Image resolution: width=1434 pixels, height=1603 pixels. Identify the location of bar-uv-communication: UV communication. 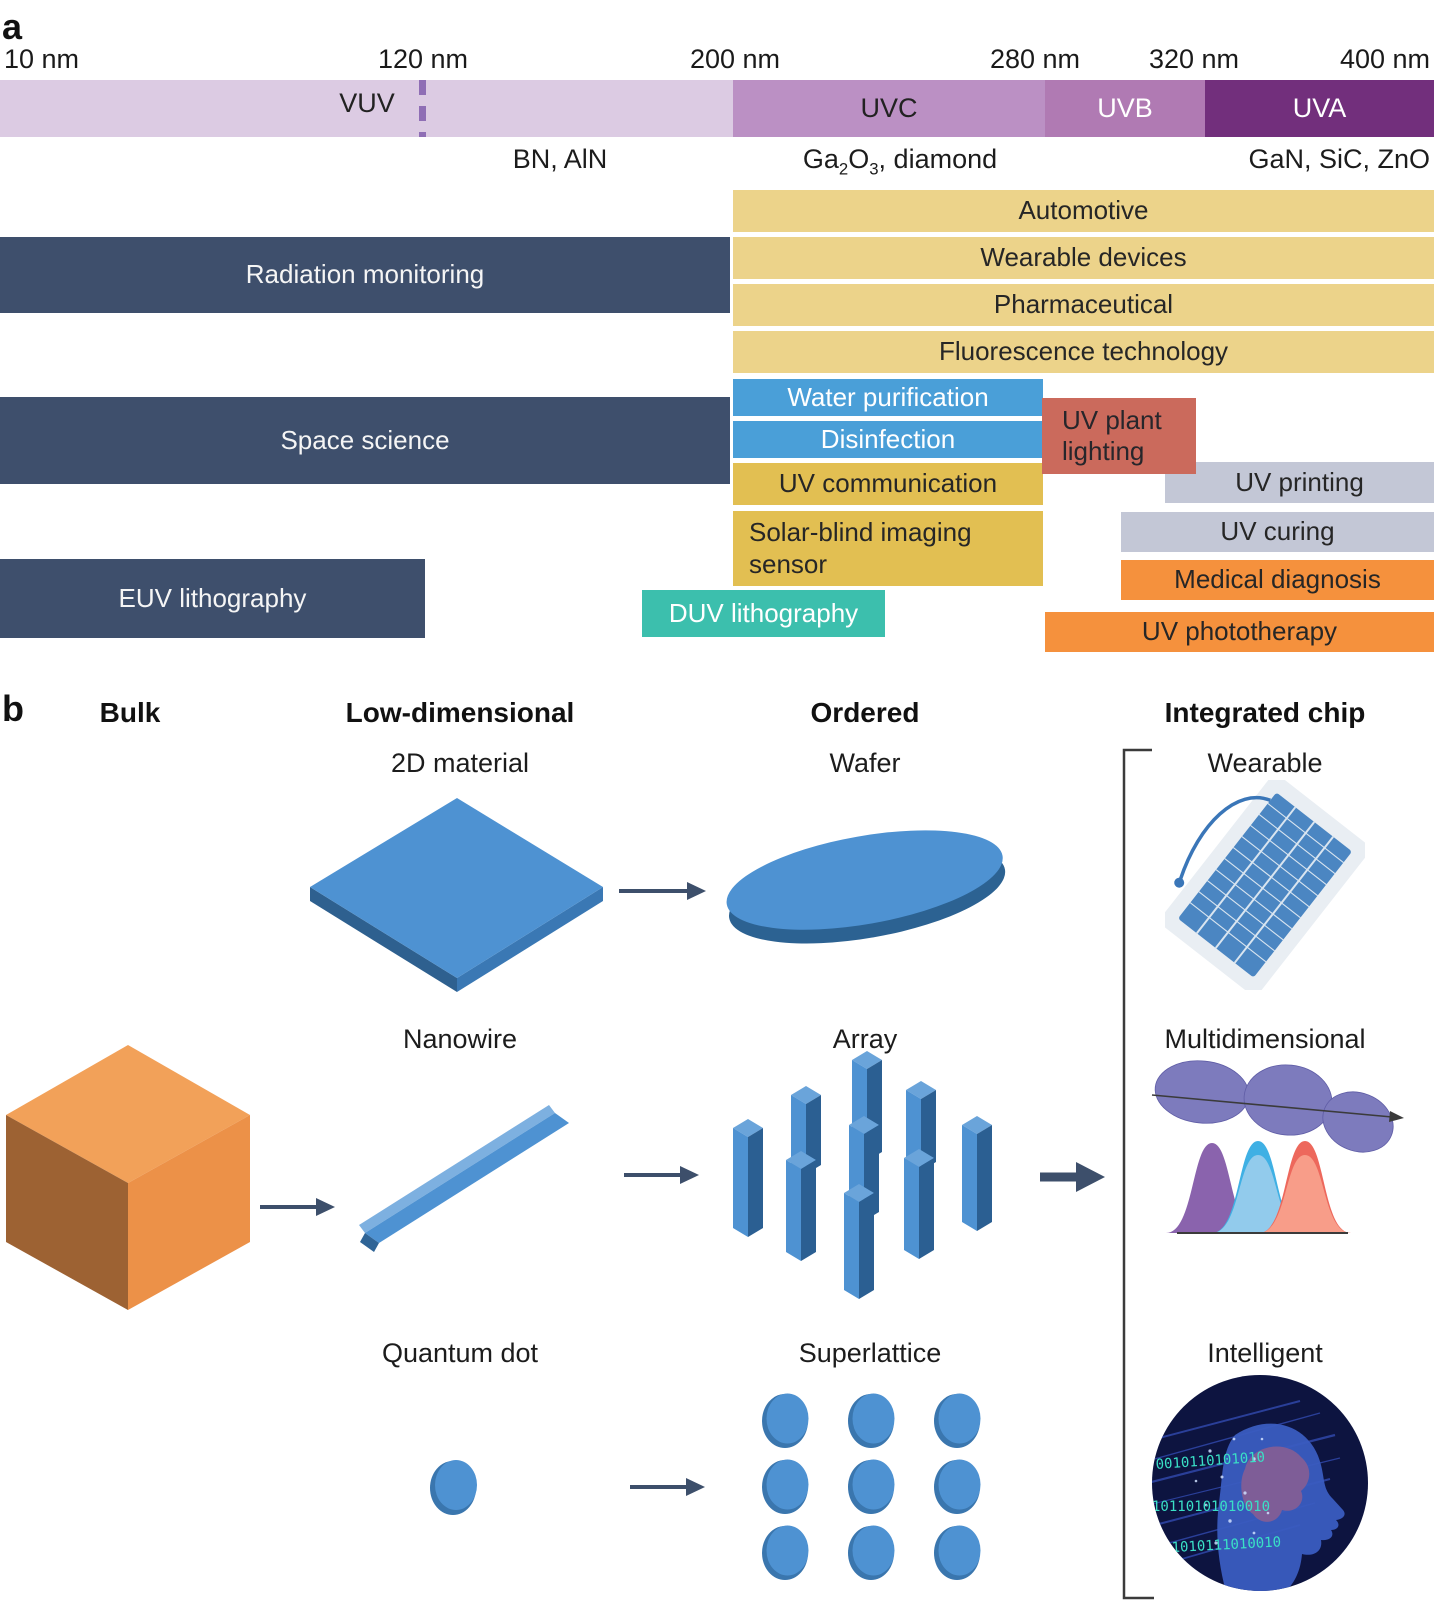
(888, 484).